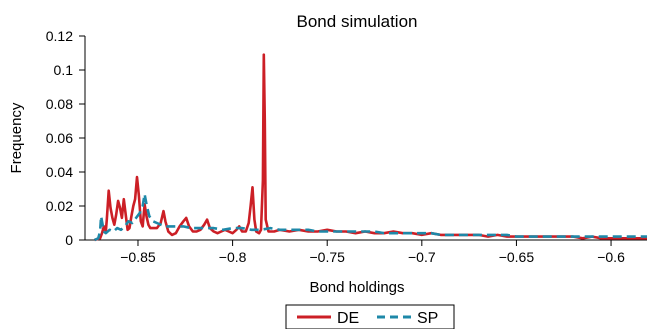 The width and height of the screenshot is (647, 334). What do you see at coordinates (16, 137) in the screenshot?
I see `y-axis-label: Frequency` at bounding box center [16, 137].